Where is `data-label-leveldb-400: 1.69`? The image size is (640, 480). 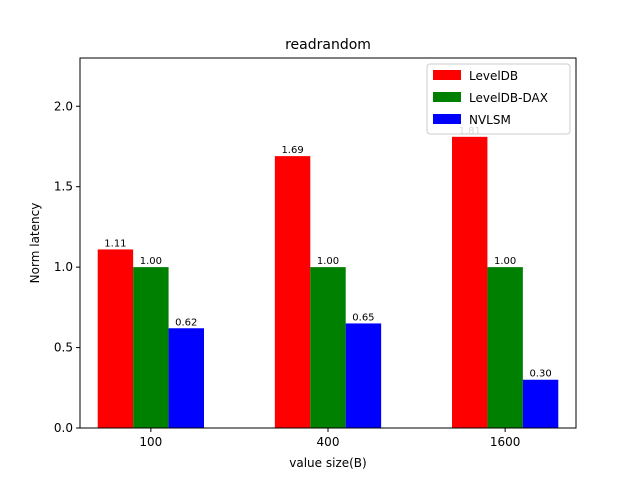
data-label-leveldb-400: 1.69 is located at coordinates (292, 150).